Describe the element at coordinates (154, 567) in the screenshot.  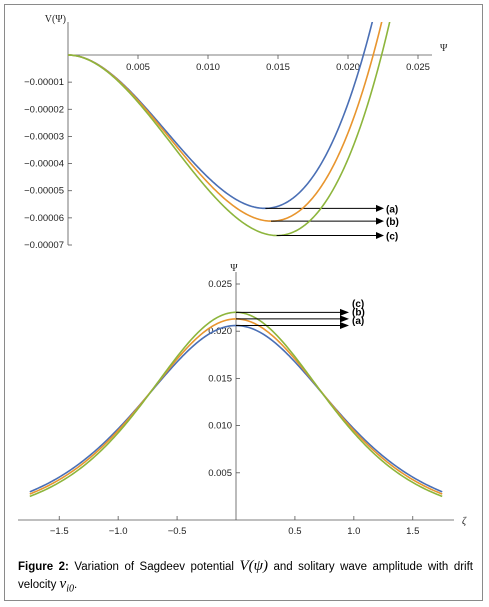
I see `caption-text-before: Variation of Sagdeev potential` at that location.